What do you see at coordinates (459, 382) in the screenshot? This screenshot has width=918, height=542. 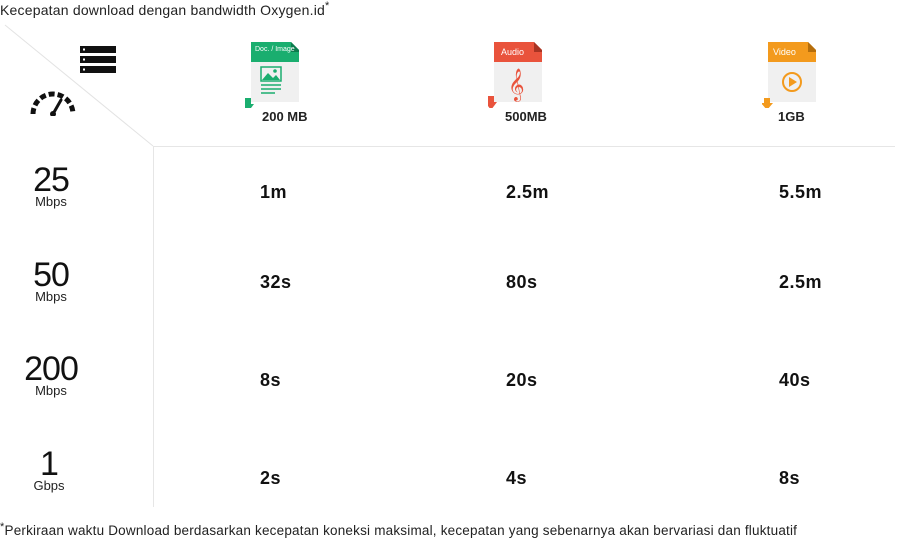 I see `table-row: 200 Mbps 8s 20s 40s` at bounding box center [459, 382].